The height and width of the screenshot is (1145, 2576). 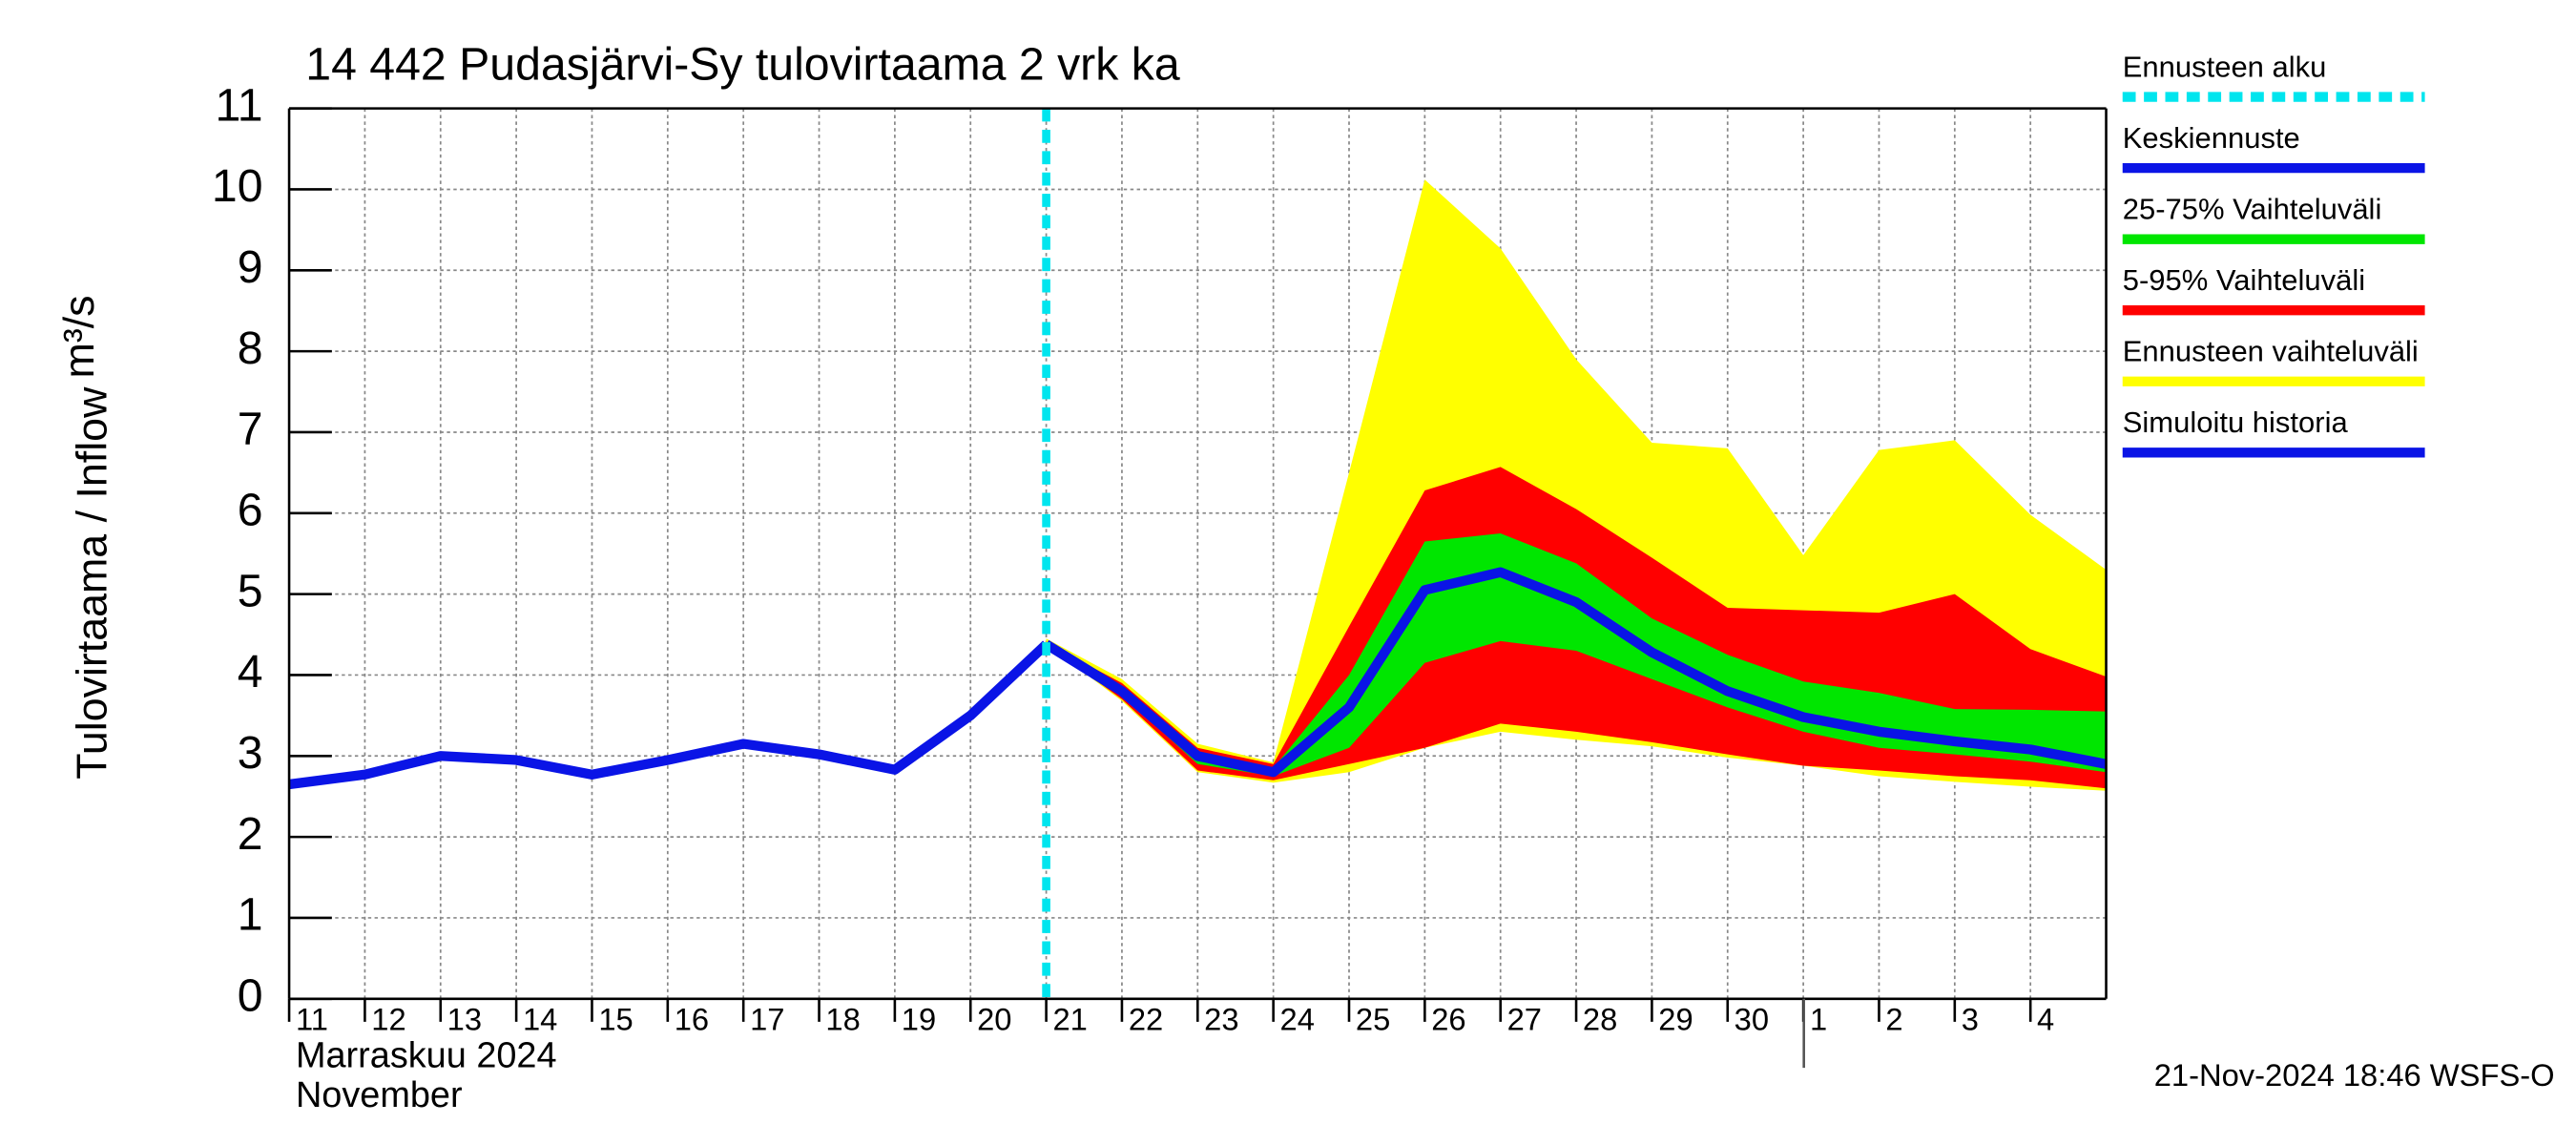 What do you see at coordinates (250, 996) in the screenshot?
I see `y-tick-label: 0` at bounding box center [250, 996].